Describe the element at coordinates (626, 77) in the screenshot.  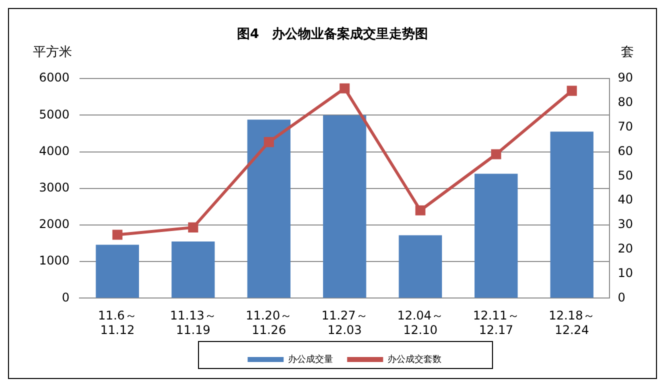
I see `y2-tick-label: 90` at that location.